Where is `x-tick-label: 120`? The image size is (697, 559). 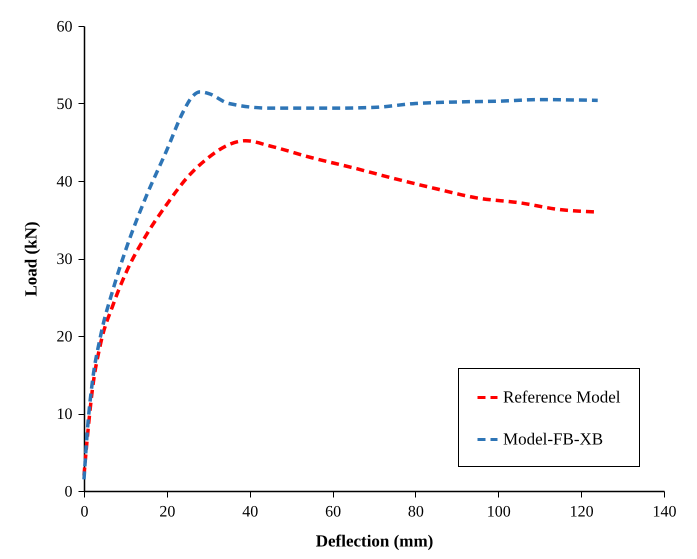 x-tick-label: 120 is located at coordinates (582, 512).